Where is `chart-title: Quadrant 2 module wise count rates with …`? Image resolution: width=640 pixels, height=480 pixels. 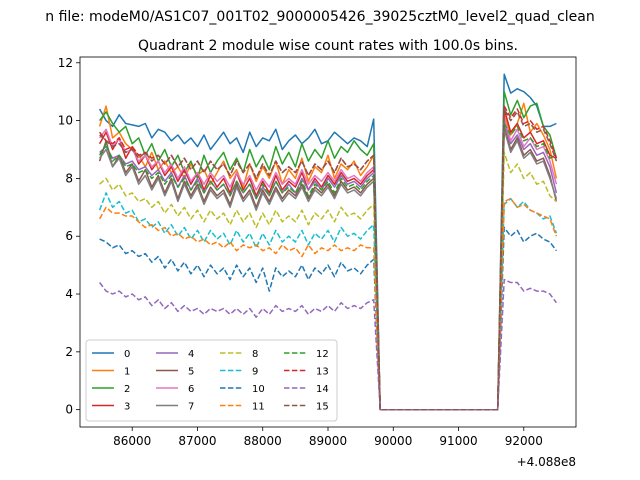 chart-title: Quadrant 2 module wise count rates with … is located at coordinates (328, 46).